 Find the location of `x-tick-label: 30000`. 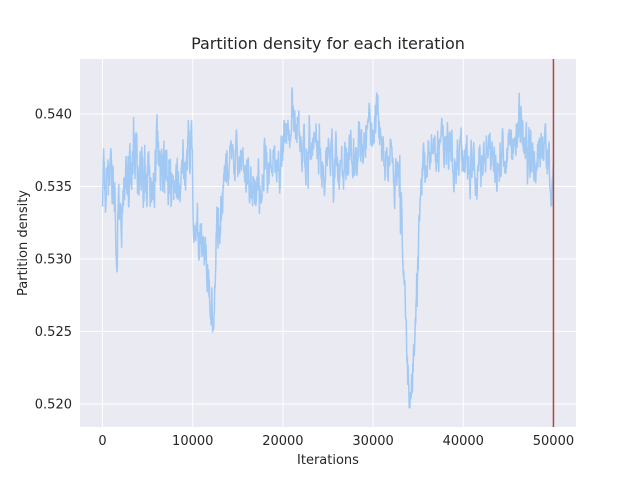

x-tick-label: 30000 is located at coordinates (372, 441).